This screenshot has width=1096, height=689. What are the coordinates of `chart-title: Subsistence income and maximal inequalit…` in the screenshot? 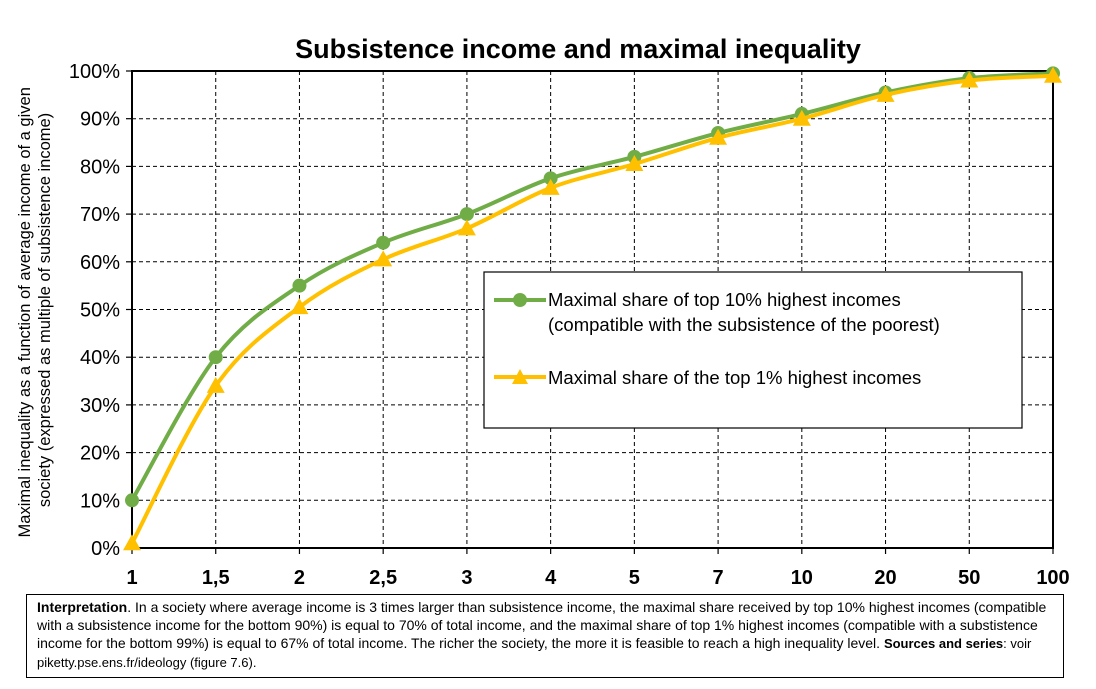 It's located at (578, 49).